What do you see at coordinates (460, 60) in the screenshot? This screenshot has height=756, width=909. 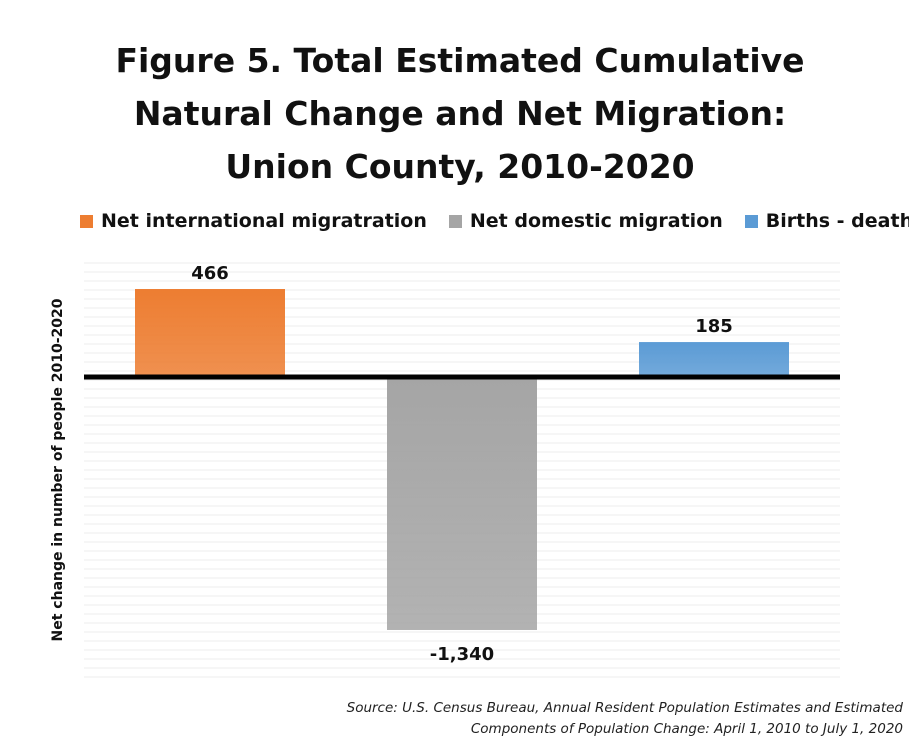 I see `title-line: Figure 5. Total Estimated Cumulative` at bounding box center [460, 60].